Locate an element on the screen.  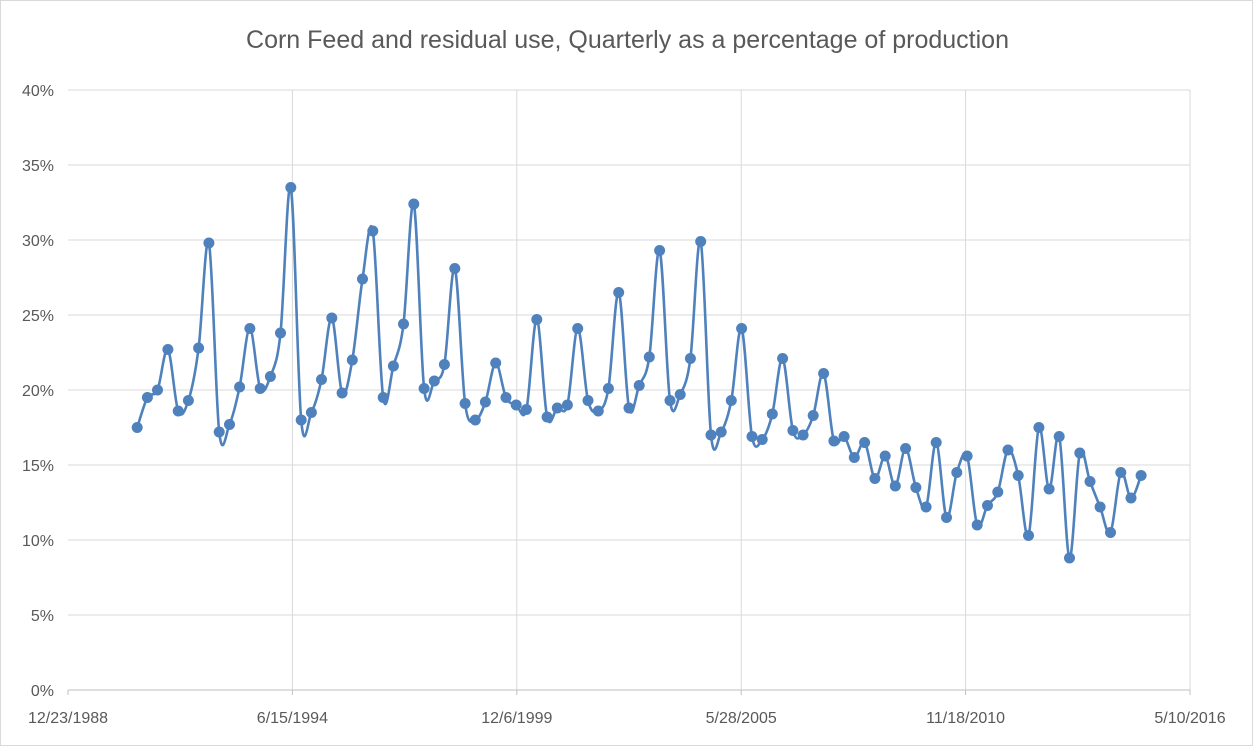
y-axis-tick-labels: 0% 5% 10% 15% 20% 25% 30% 35% 40% is located at coordinates (38, 391).